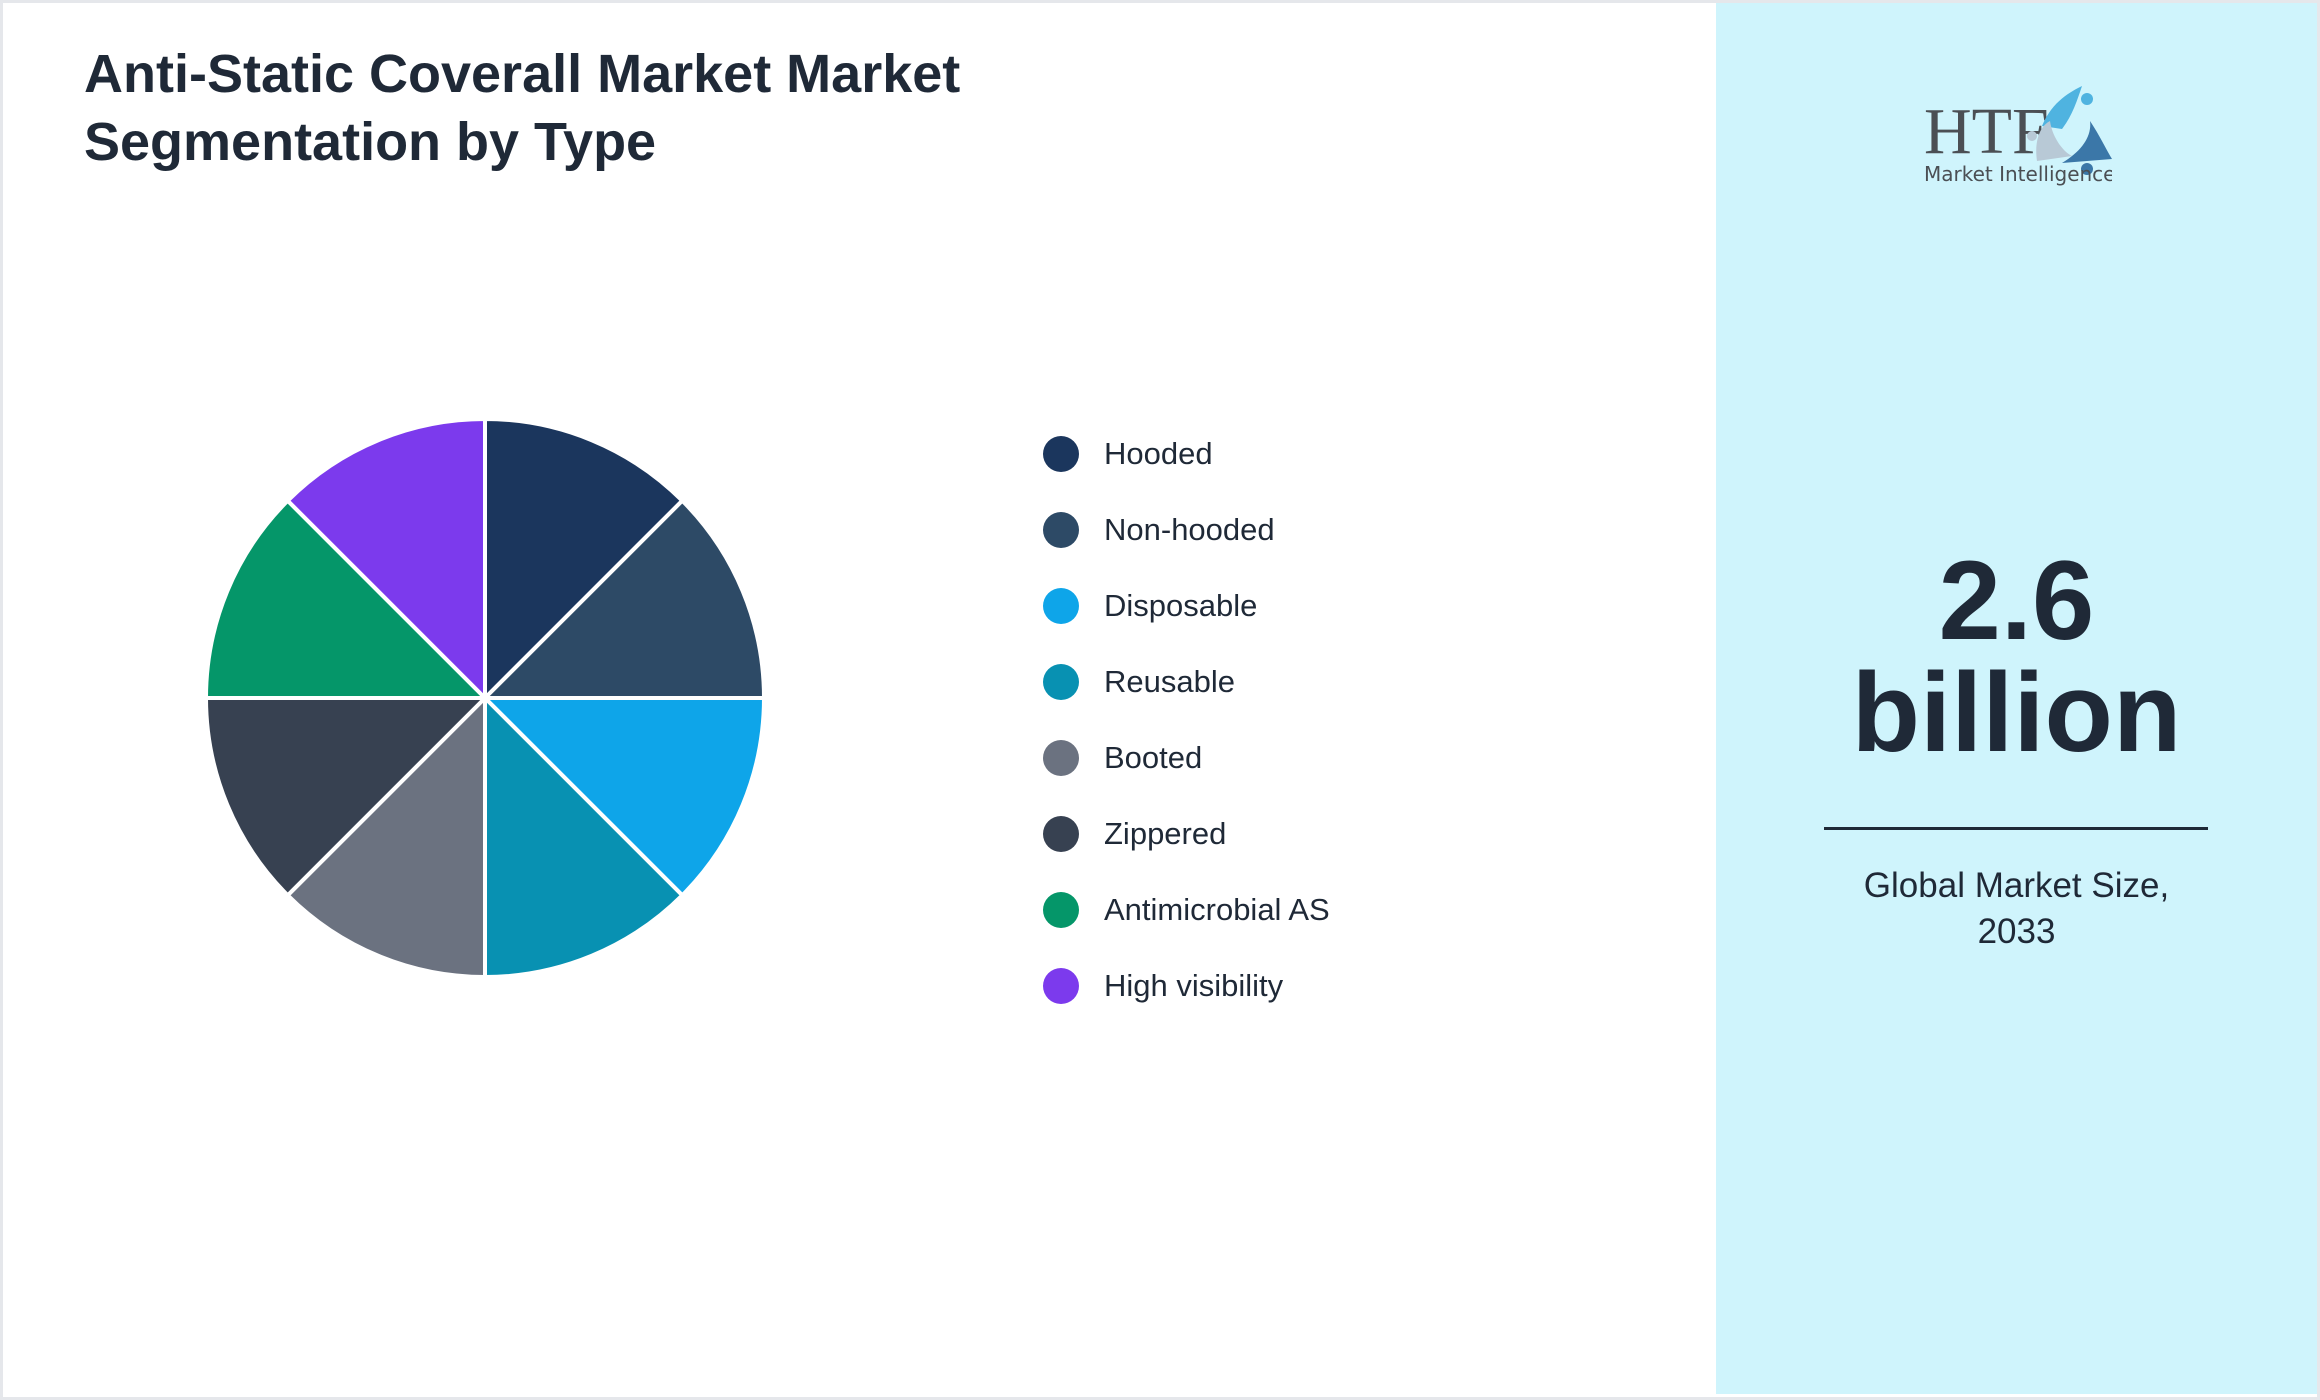 The height and width of the screenshot is (1400, 2320). I want to click on htf-logo: HTF Market Intelligence, so click(2018, 136).